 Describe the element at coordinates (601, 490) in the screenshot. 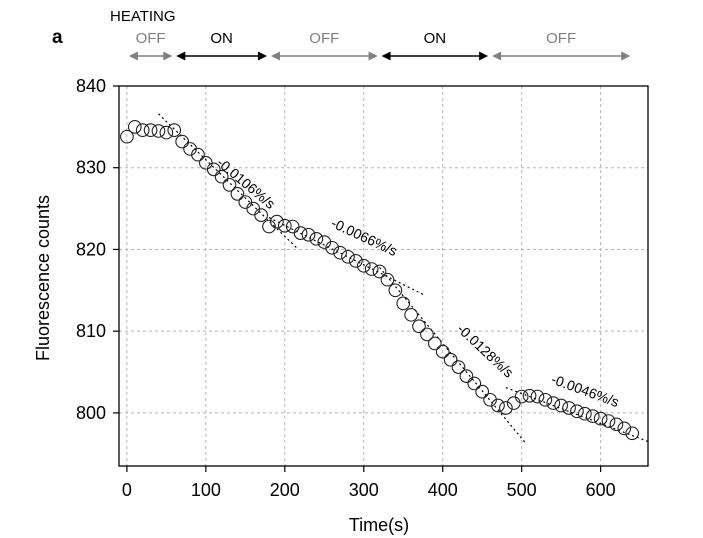

I see `x-tick-label: 600` at that location.